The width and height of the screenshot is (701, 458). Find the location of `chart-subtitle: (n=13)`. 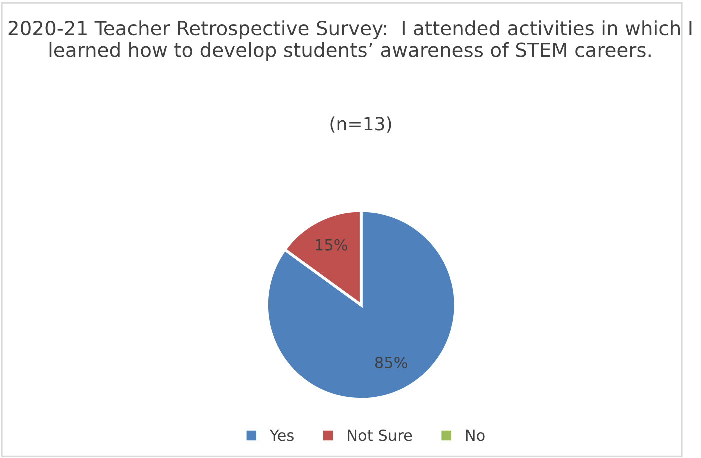

chart-subtitle: (n=13) is located at coordinates (361, 124).